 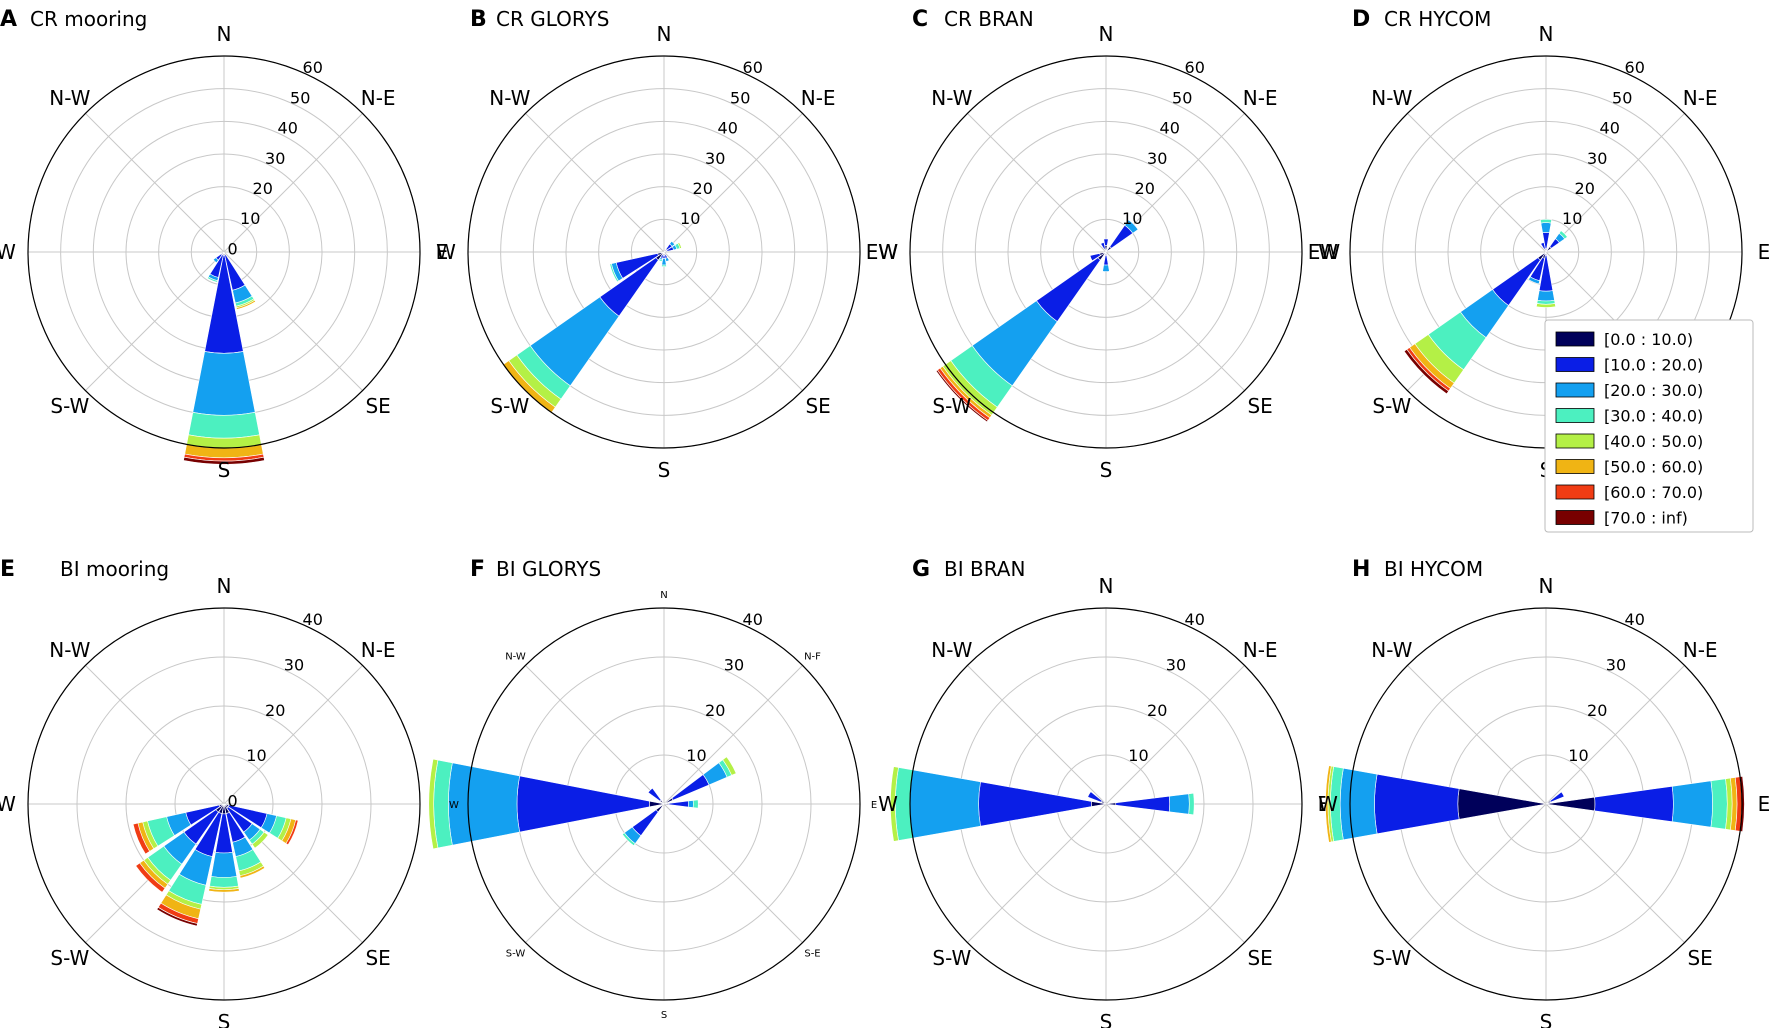 I want to click on rose-bar-67.5, so click(x=672, y=247).